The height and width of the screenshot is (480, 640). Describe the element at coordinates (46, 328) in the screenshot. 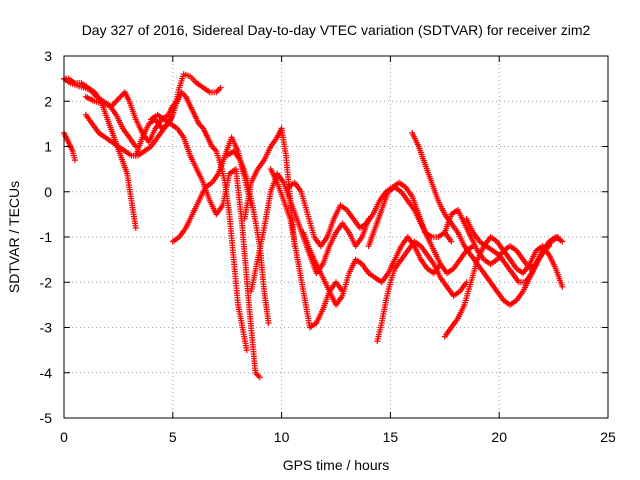

I see `y-tick-label: -3` at that location.